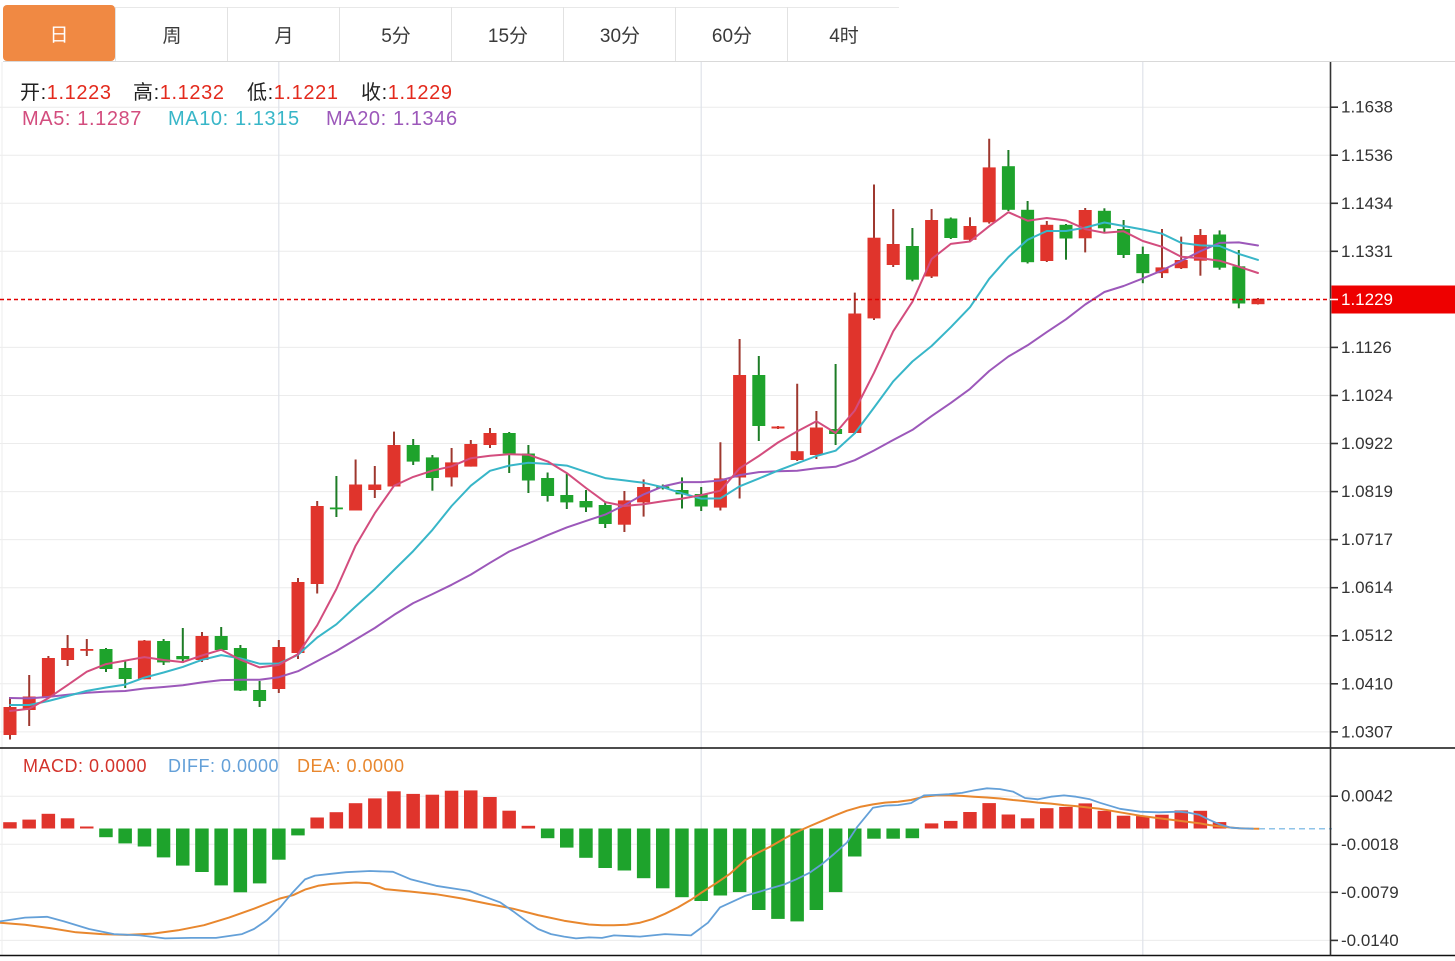  I want to click on svg-text: 1.1024, so click(1367, 395).